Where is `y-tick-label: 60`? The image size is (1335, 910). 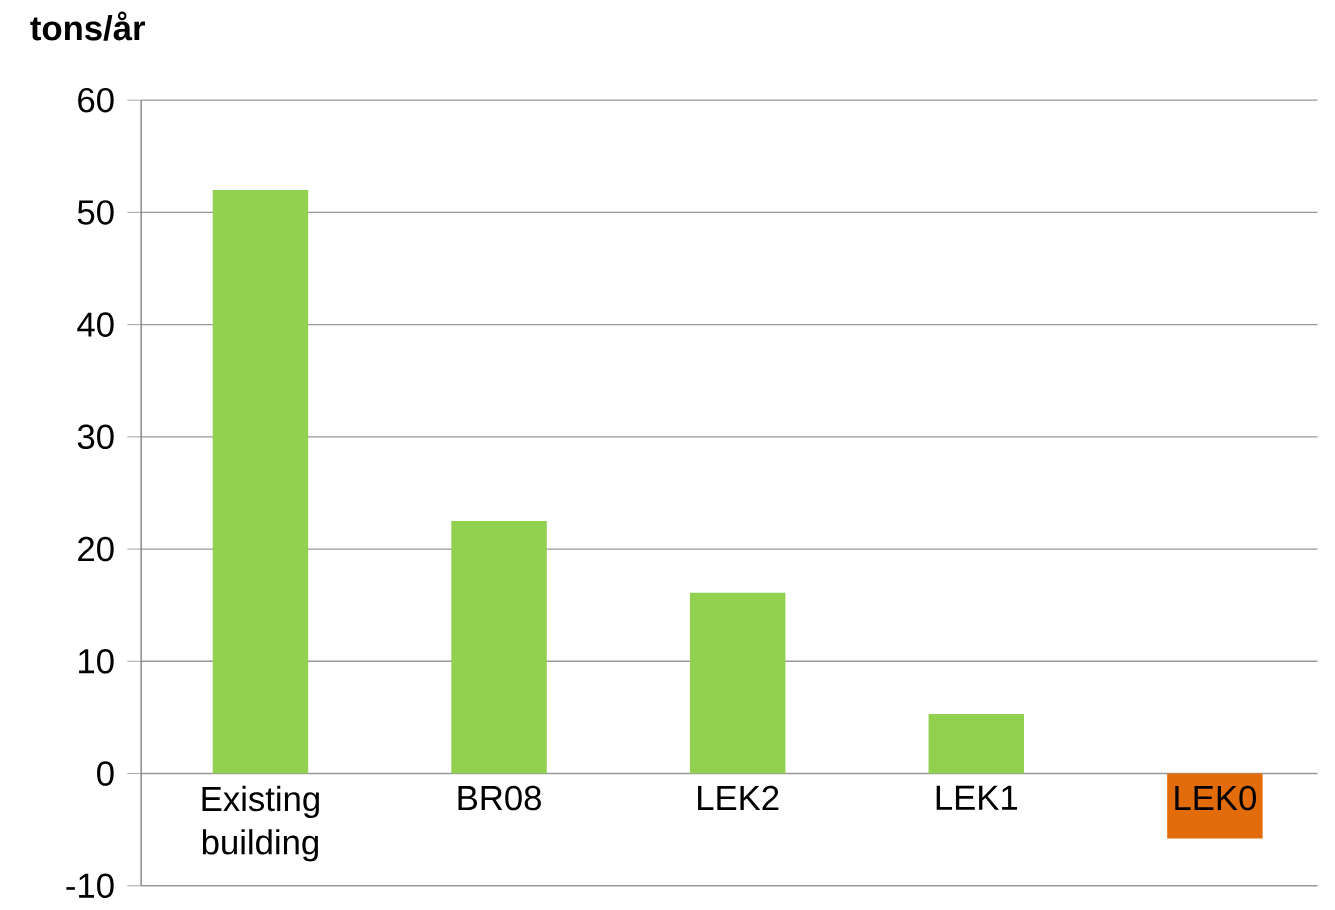 y-tick-label: 60 is located at coordinates (96, 100).